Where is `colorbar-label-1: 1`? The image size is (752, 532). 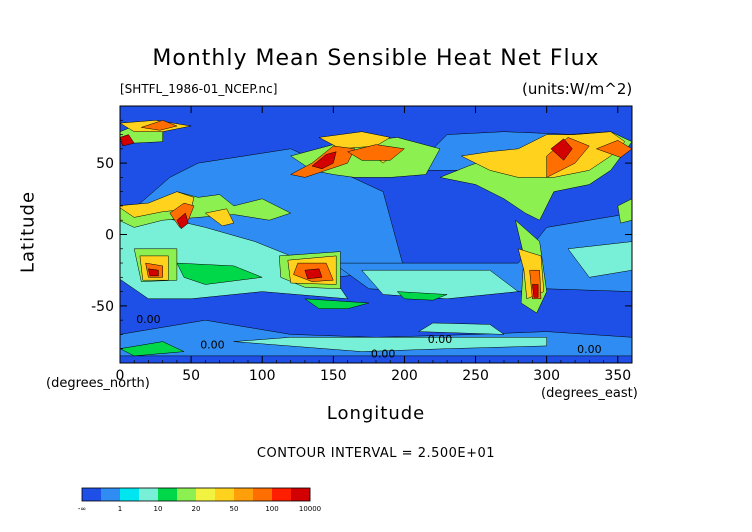 colorbar-label-1: 1 is located at coordinates (120, 509).